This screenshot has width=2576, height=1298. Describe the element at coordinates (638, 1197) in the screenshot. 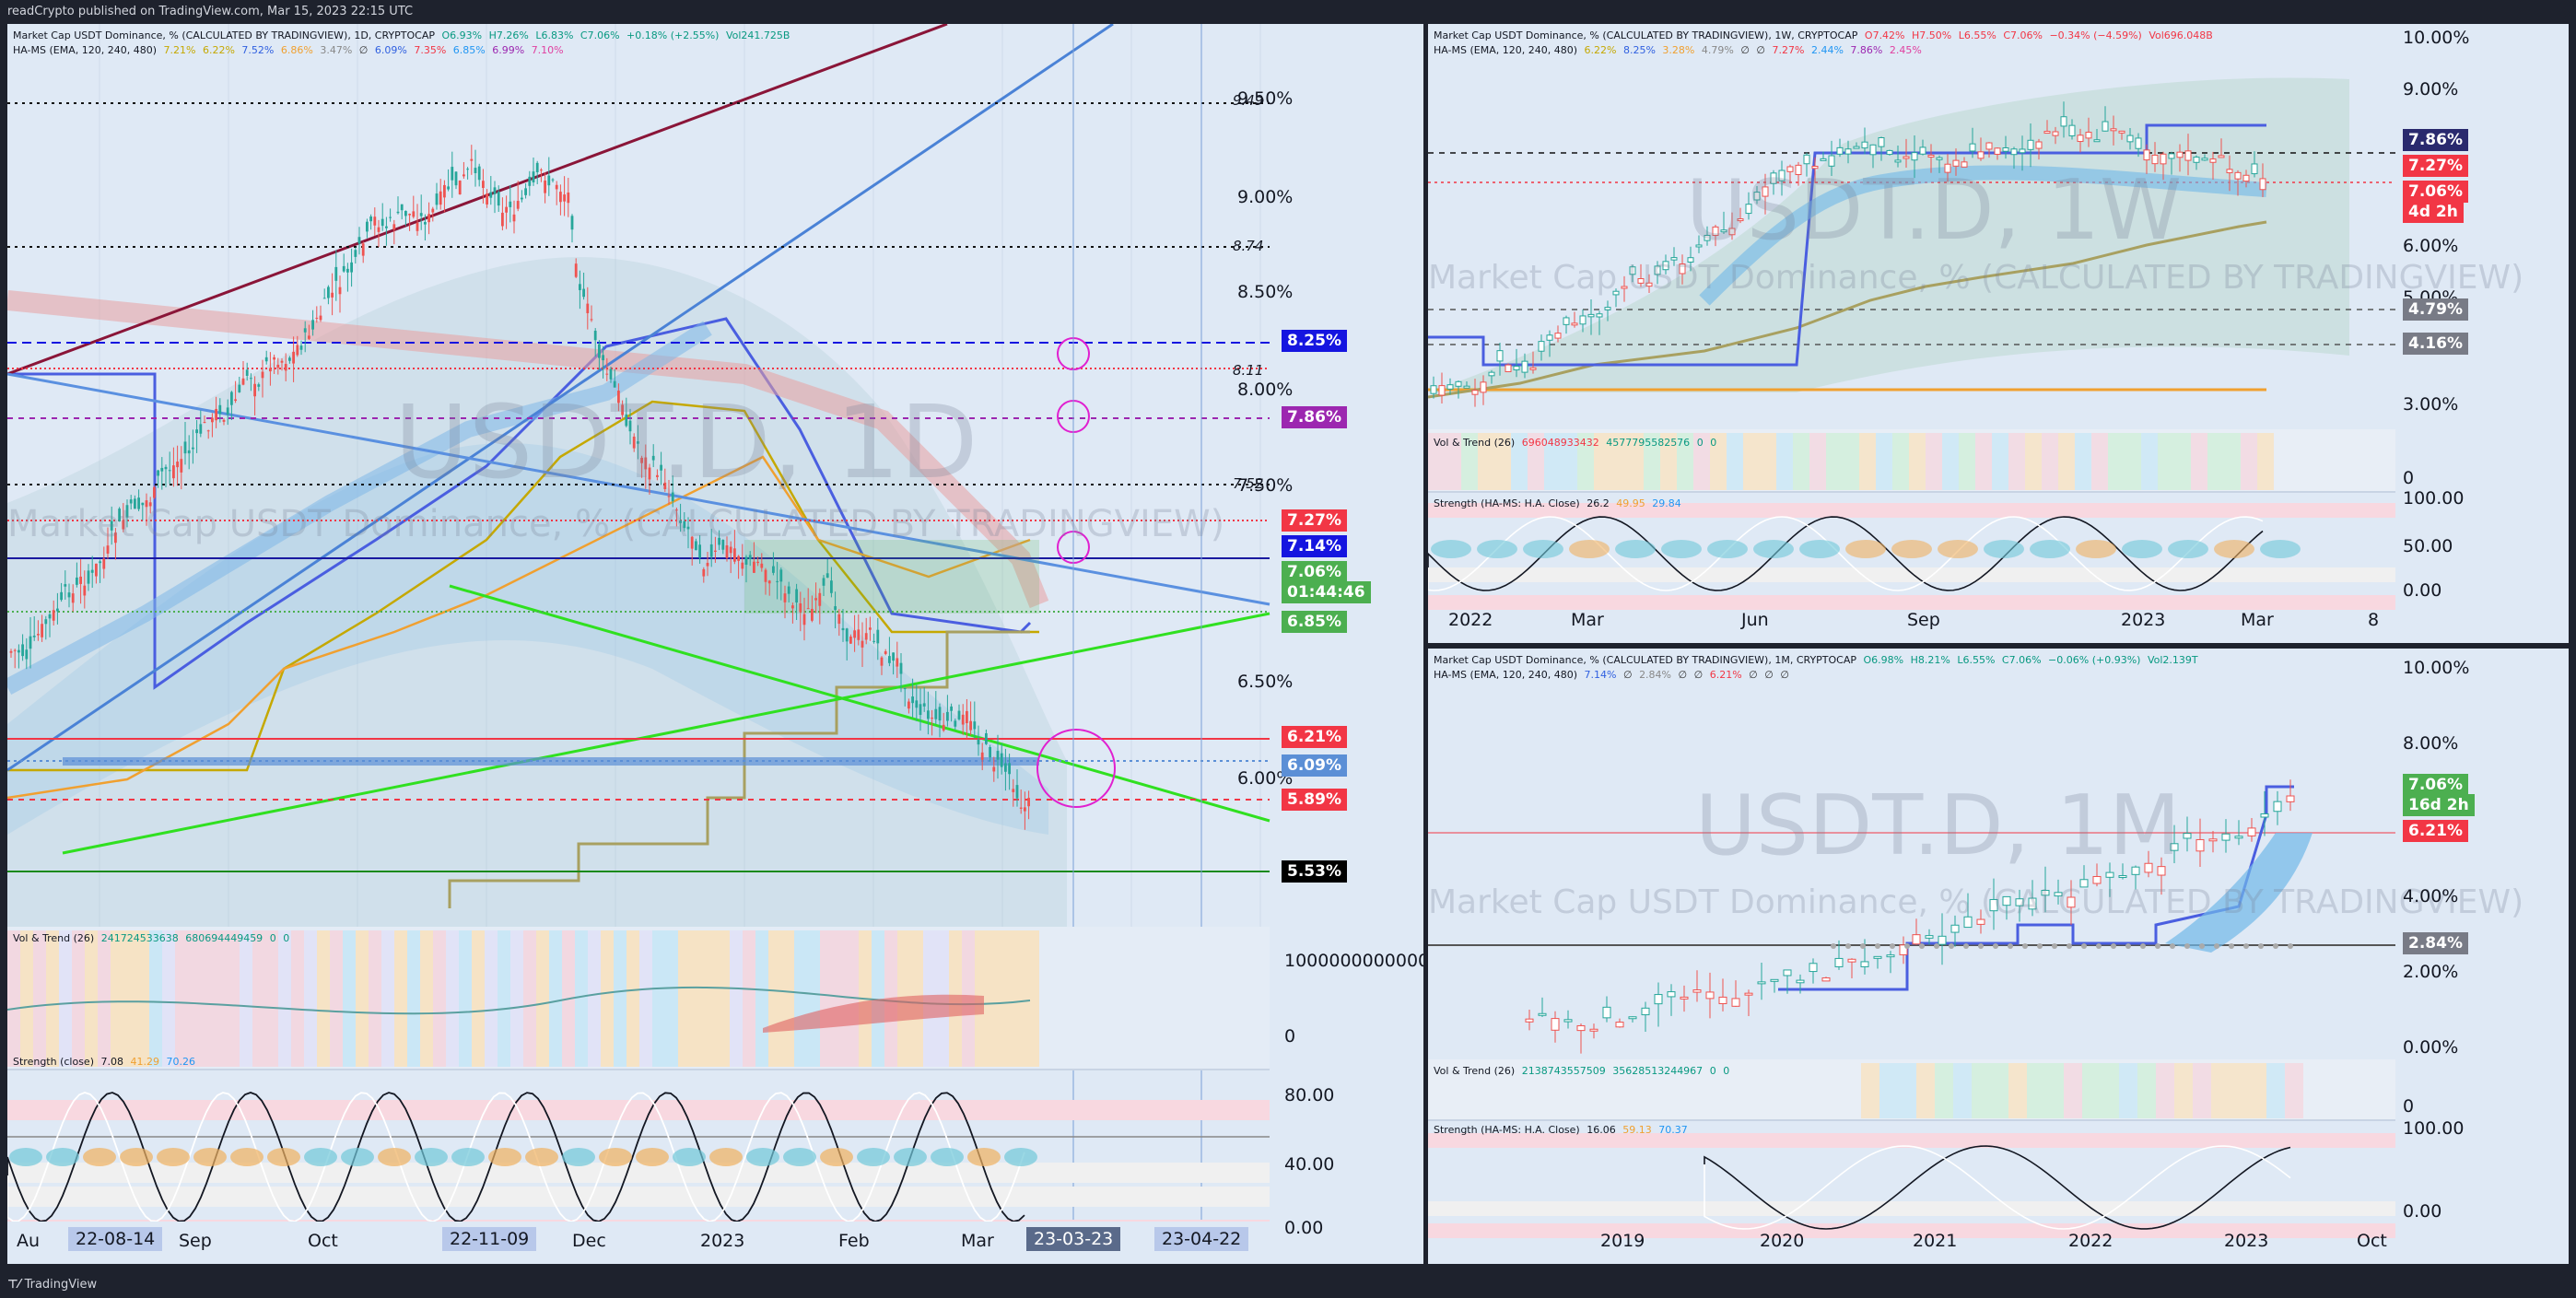

I see `strength-band` at that location.